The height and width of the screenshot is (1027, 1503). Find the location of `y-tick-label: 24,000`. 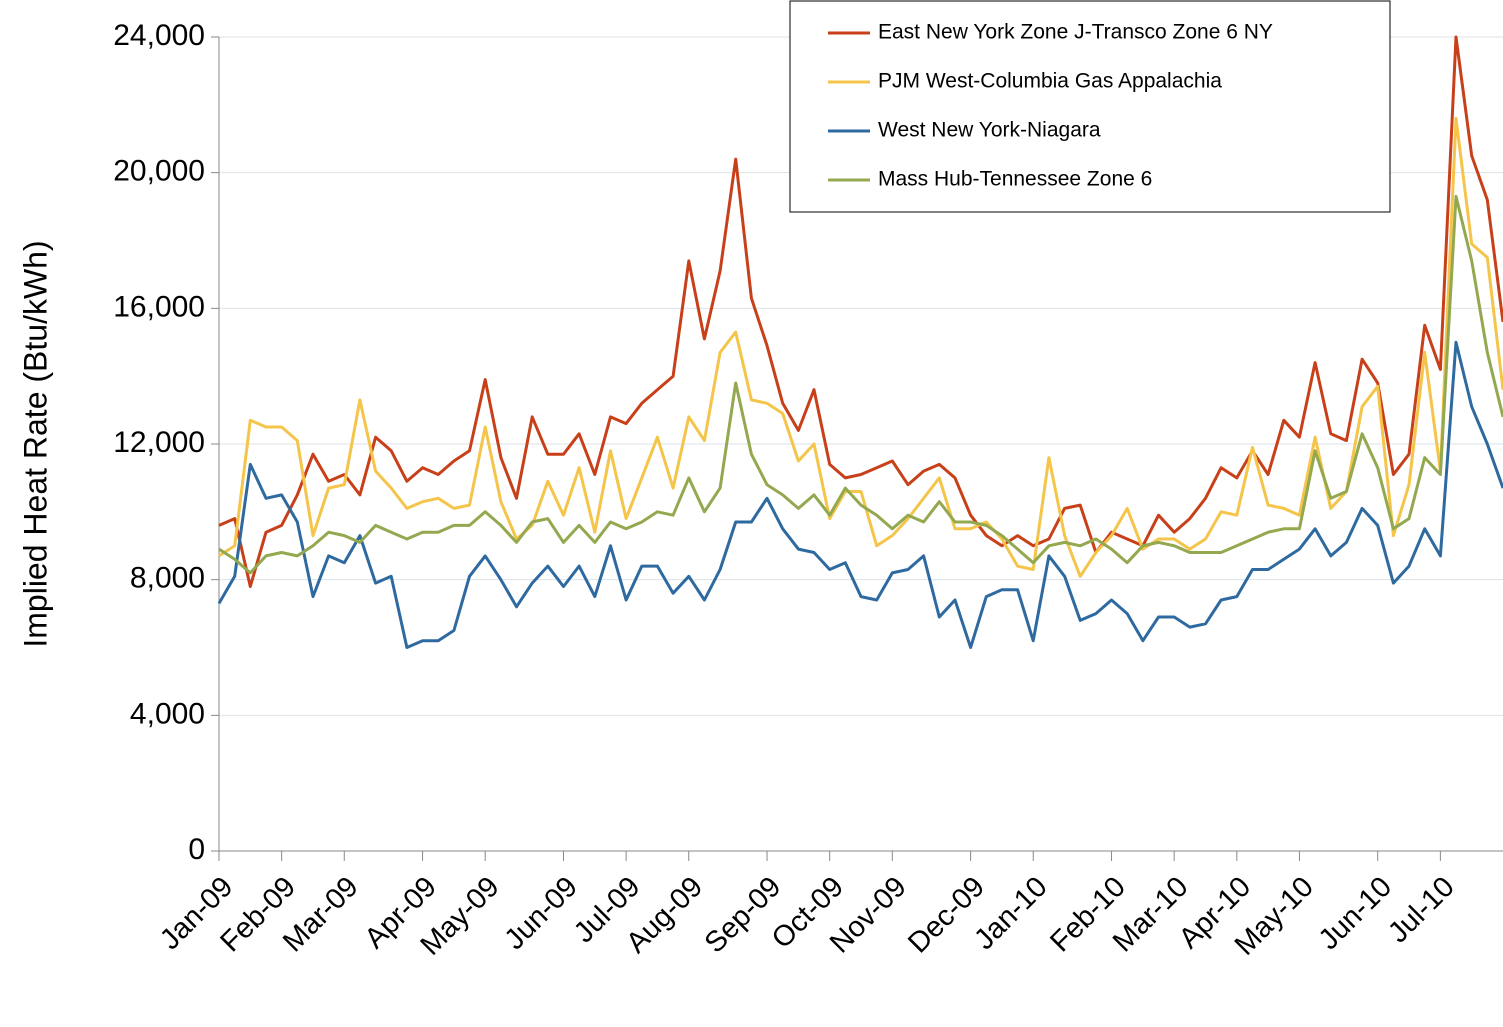

y-tick-label: 24,000 is located at coordinates (159, 35).